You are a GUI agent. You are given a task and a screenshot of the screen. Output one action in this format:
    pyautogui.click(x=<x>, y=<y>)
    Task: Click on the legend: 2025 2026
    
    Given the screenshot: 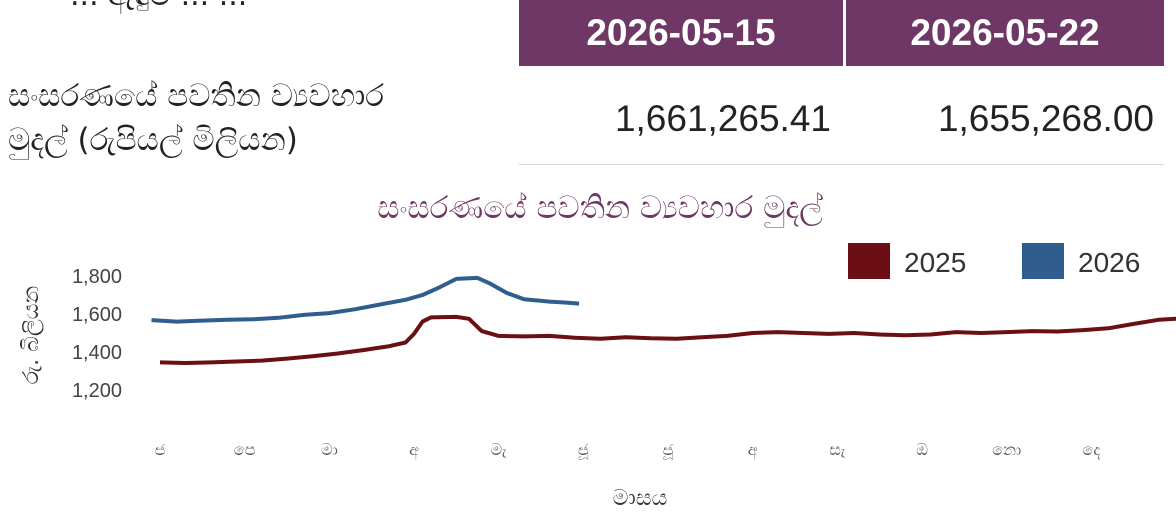 What is the action you would take?
    pyautogui.click(x=994, y=261)
    